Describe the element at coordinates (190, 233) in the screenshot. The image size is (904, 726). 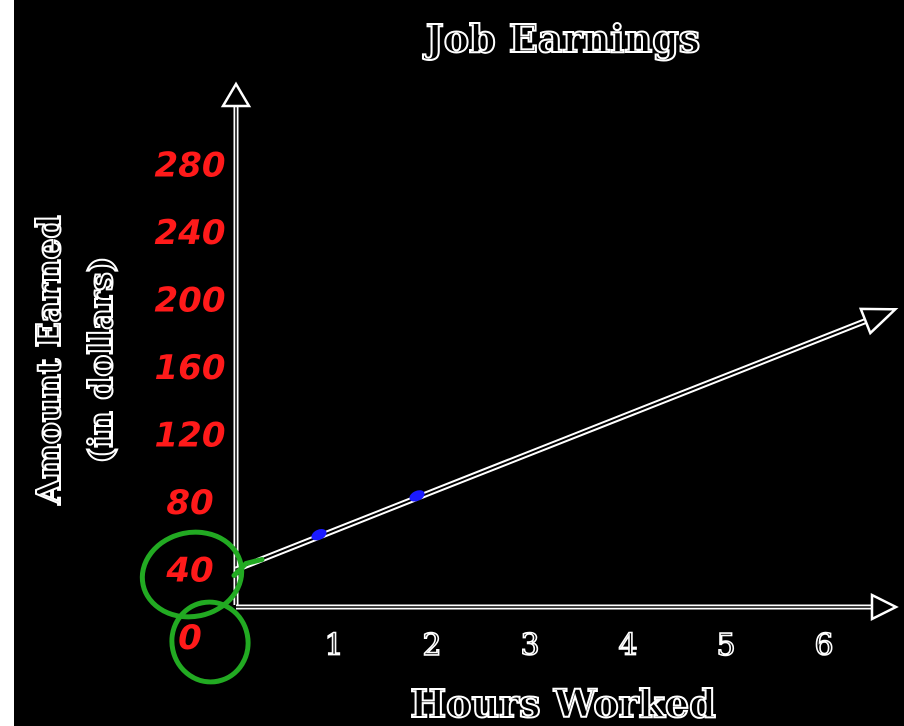
I see `y-tick-label: 240` at that location.